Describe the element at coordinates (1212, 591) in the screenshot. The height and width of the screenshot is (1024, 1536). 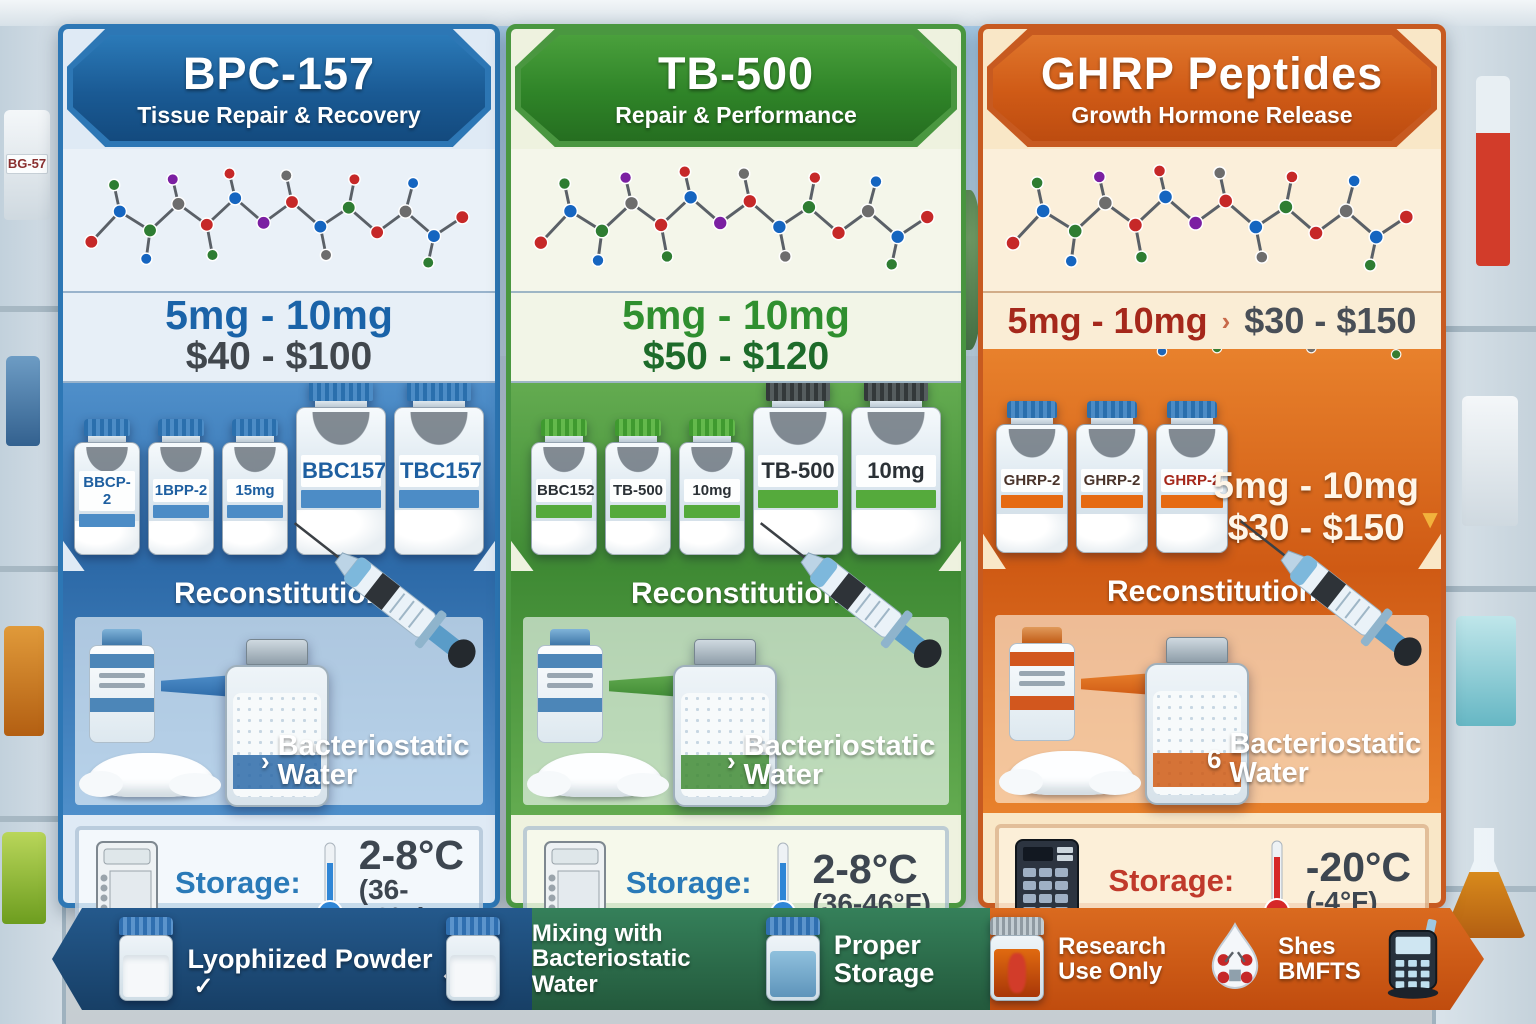
I see `reconstitution-heading: Reconstitution` at that location.